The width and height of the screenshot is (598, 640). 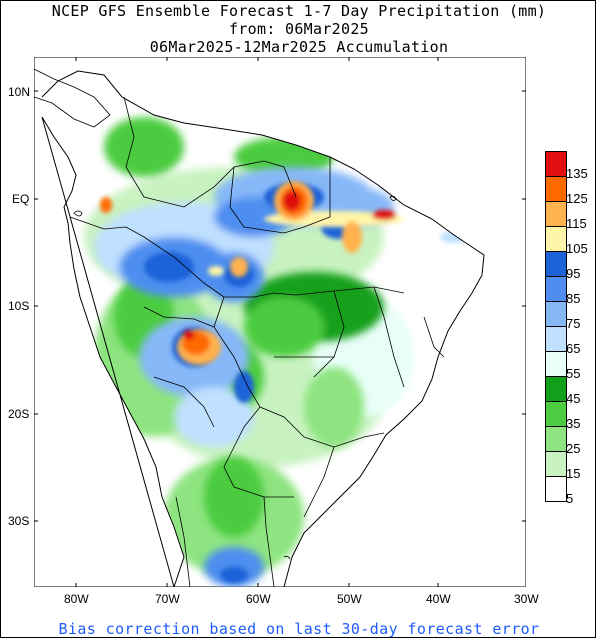 I want to click on lon-label-80w: 80W, so click(x=76, y=599).